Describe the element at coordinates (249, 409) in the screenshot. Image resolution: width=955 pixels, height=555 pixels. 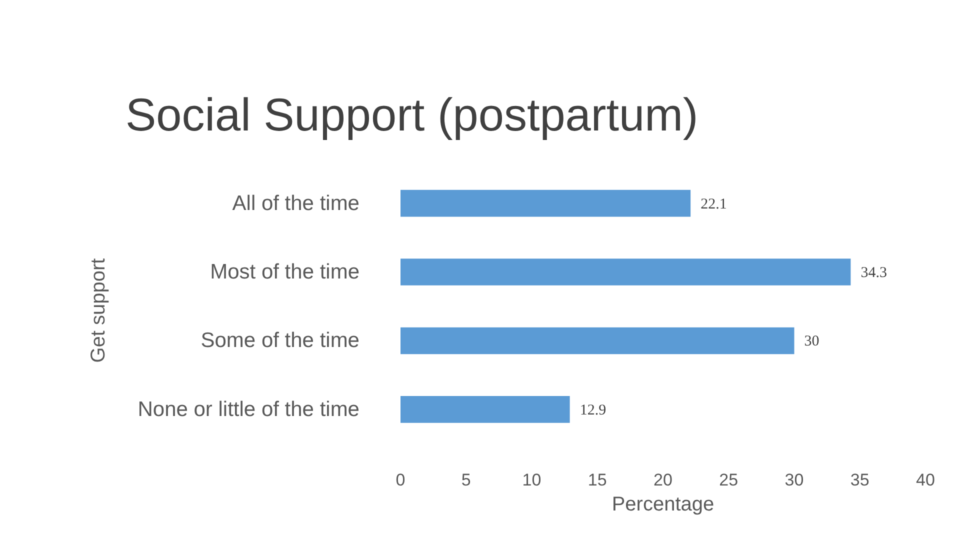
I see `y-tick-label: None or little of the time` at that location.